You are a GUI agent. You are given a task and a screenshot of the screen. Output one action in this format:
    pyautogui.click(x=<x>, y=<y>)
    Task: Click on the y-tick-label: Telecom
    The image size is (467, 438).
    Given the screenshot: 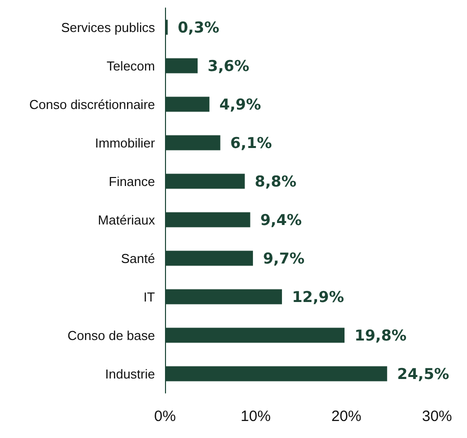 What is the action you would take?
    pyautogui.click(x=130, y=66)
    